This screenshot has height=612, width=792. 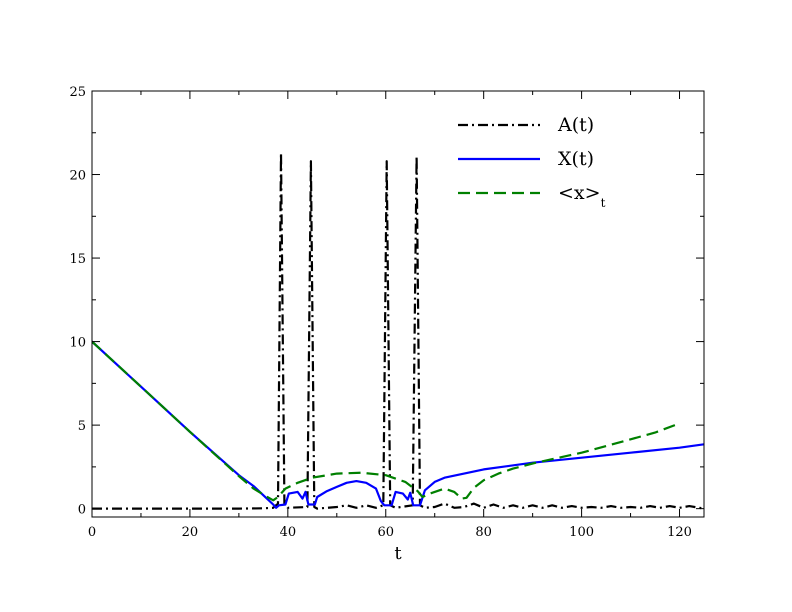 I want to click on y-tick-label: 10, so click(x=77, y=343).